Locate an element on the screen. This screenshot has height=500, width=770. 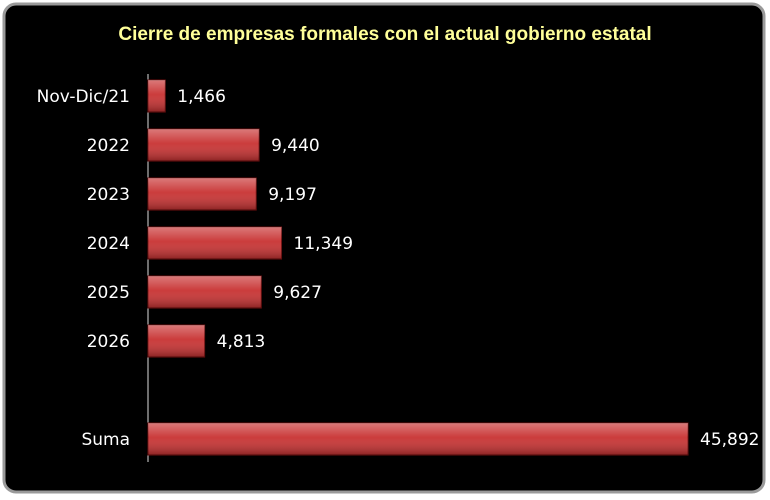
y-tick-label: Suma is located at coordinates (105, 440).